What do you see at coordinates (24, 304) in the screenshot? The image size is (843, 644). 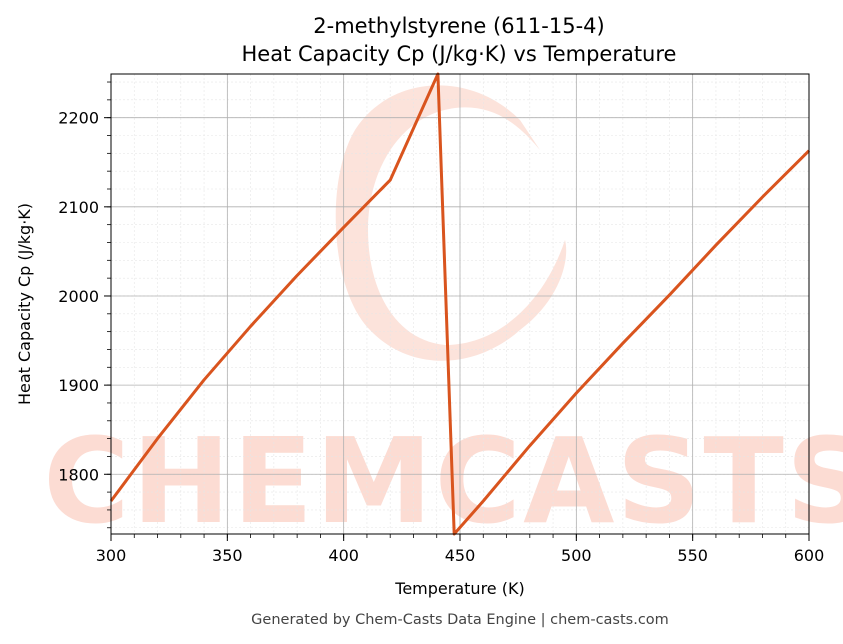 I see `y-axis-label: Heat Capacity Cp (J/kg·K)` at bounding box center [24, 304].